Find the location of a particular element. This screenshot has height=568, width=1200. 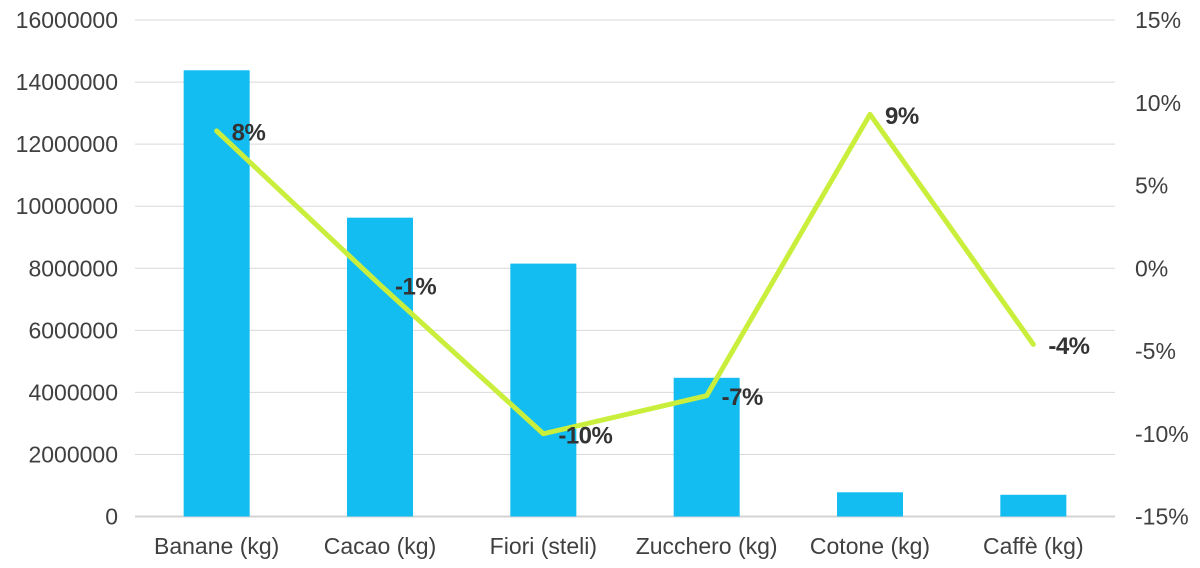

right-axis-tick-label: 10% is located at coordinates (1158, 103).